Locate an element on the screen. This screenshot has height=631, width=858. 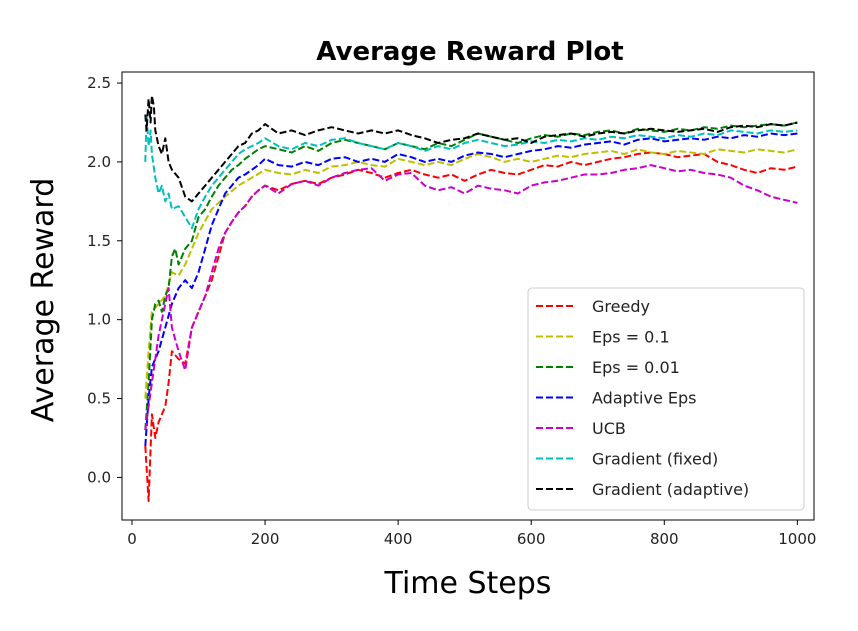
legend-label-0: Greedy is located at coordinates (621, 306).